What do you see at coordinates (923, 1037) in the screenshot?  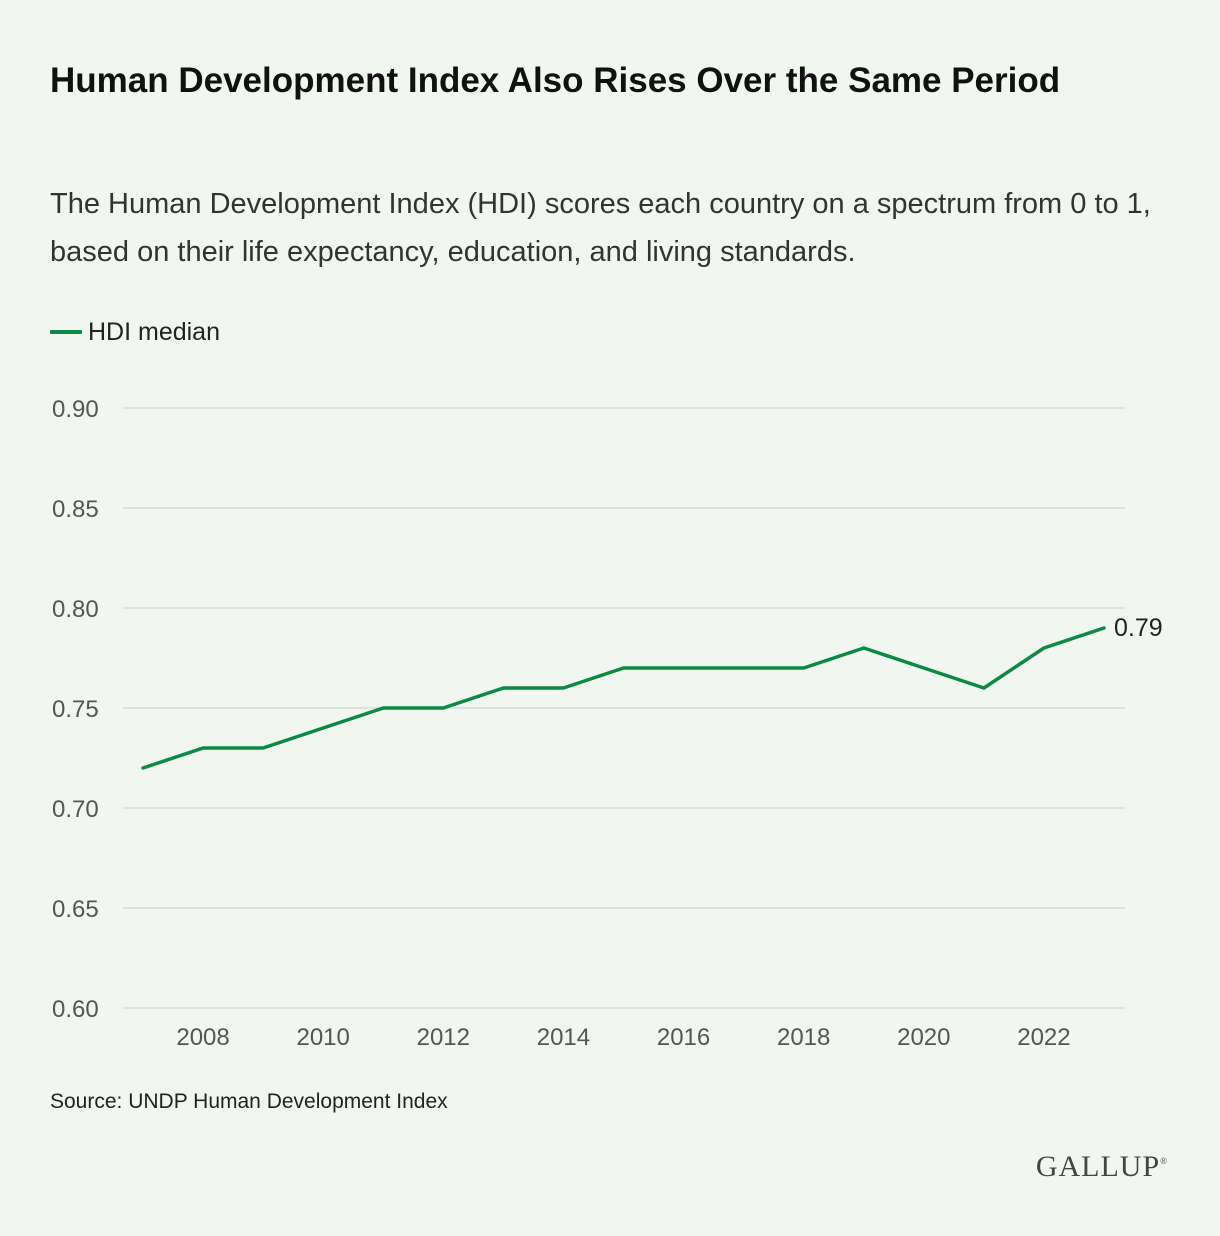 I see `x-tick-label: 2020` at bounding box center [923, 1037].